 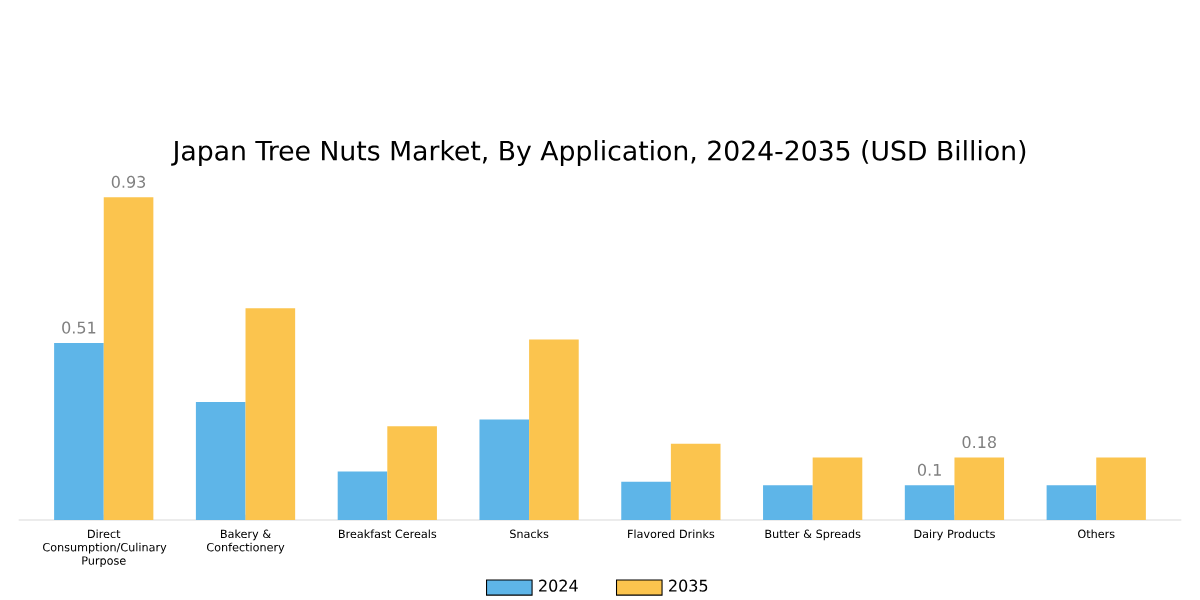 What do you see at coordinates (128, 181) in the screenshot?
I see `data-label: 0.93` at bounding box center [128, 181].